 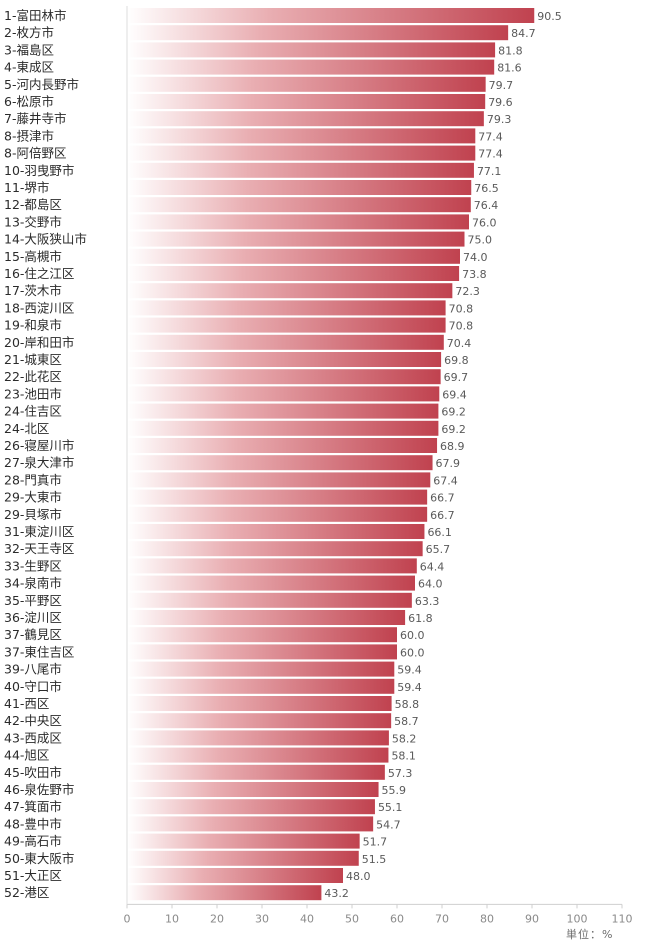 I want to click on category-label: 45-吹田市, so click(x=33, y=772).